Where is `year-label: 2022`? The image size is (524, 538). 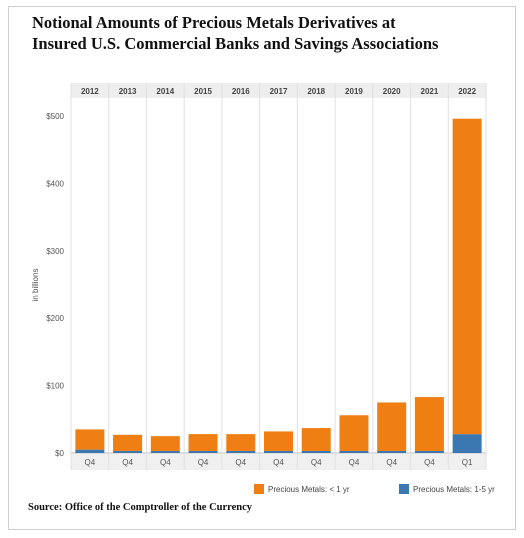 year-label: 2022 is located at coordinates (467, 91).